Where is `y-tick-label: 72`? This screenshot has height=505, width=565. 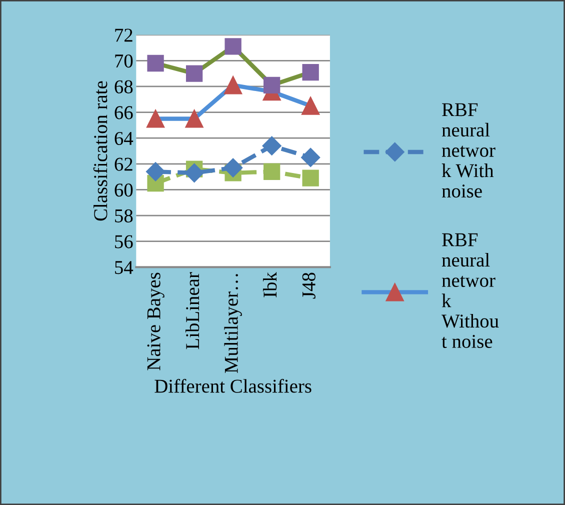 y-tick-label: 72 is located at coordinates (123, 35).